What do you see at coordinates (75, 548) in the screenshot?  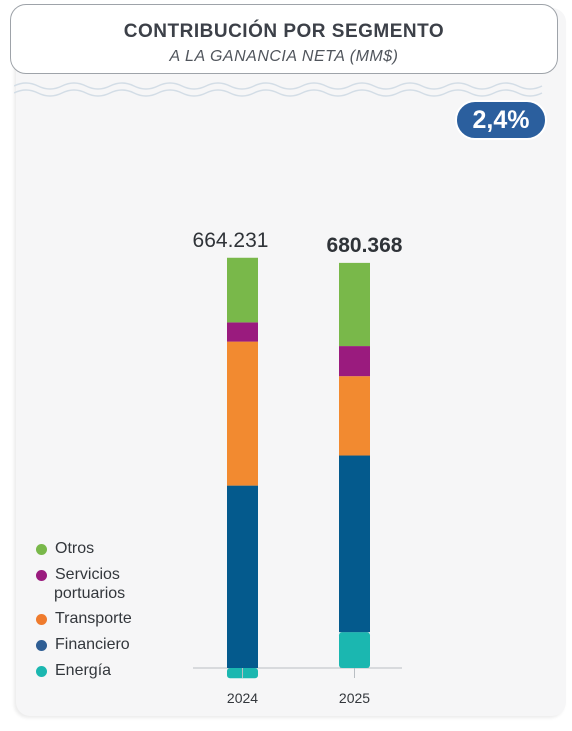 I see `legend-label: Otros` at bounding box center [75, 548].